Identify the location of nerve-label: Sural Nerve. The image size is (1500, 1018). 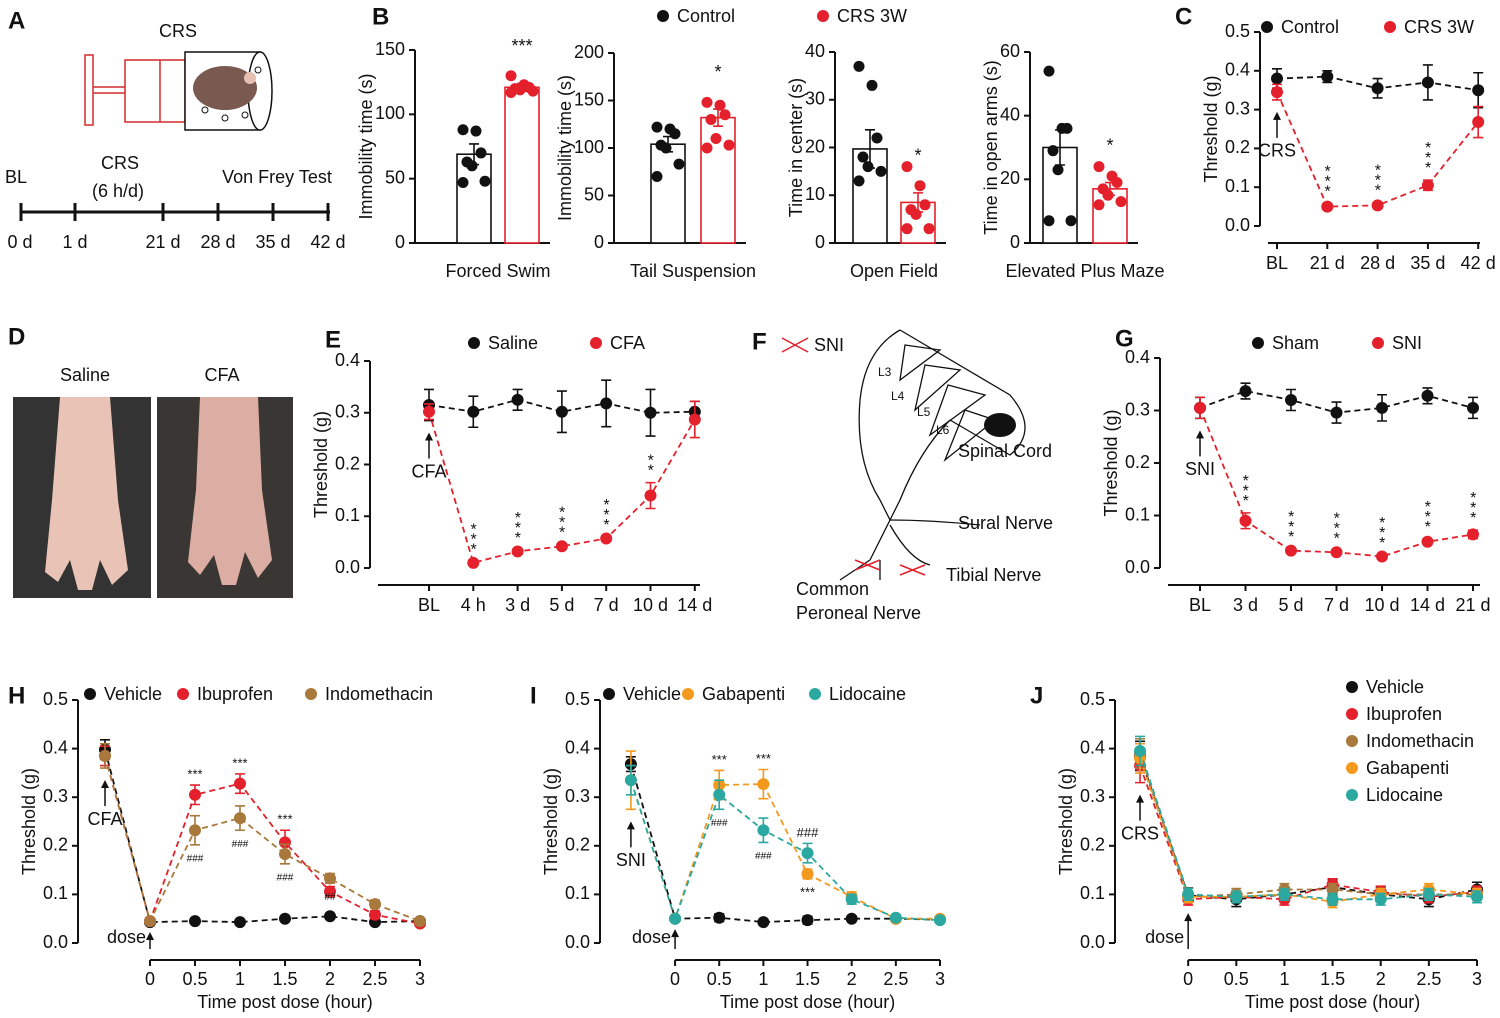
(1005, 523).